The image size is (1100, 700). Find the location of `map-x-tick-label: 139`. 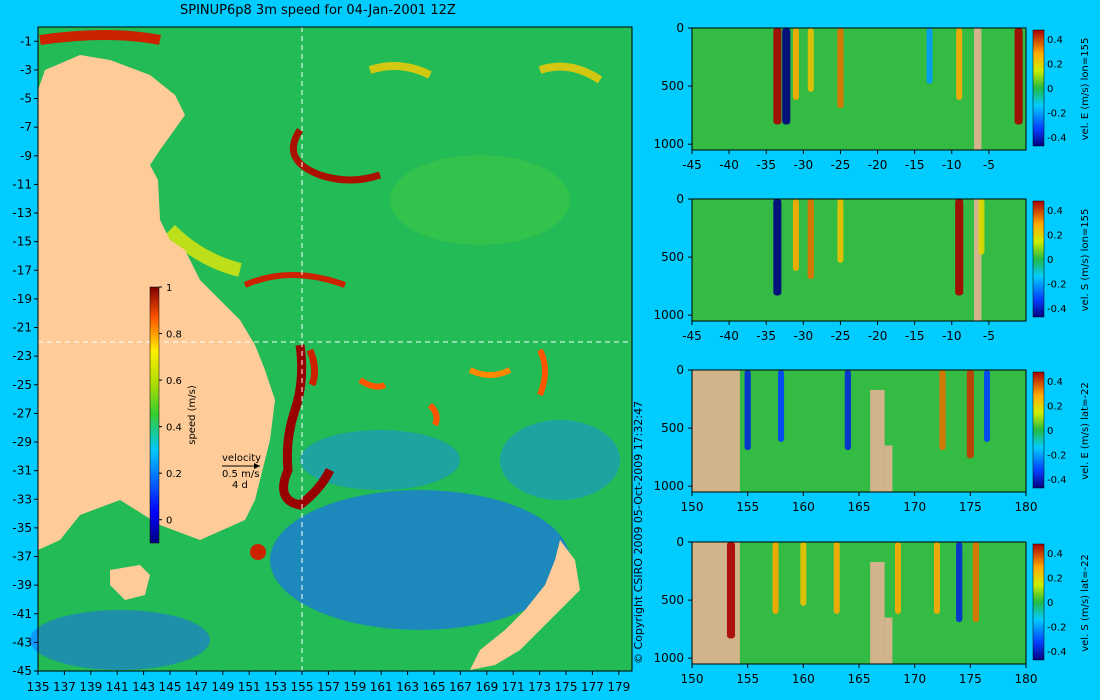

map-x-tick-label: 139 is located at coordinates (90, 687).